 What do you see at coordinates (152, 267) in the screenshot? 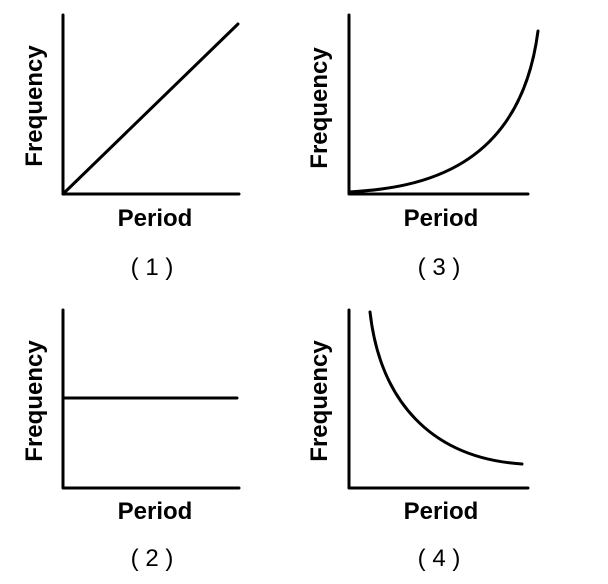
I see `panel-number-1: ( 1 )` at bounding box center [152, 267].